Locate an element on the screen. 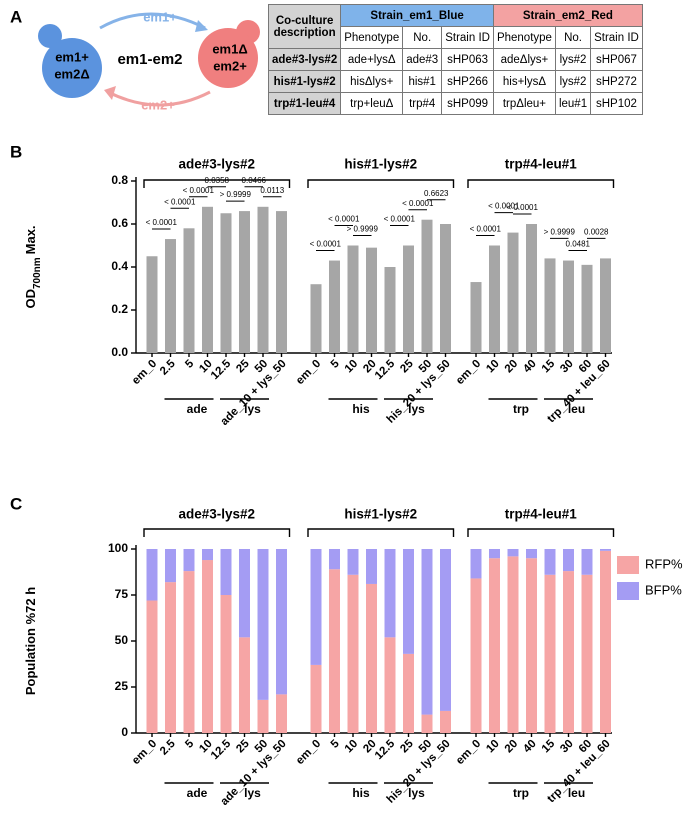  sub-axis-label: trp is located at coordinates (521, 793).